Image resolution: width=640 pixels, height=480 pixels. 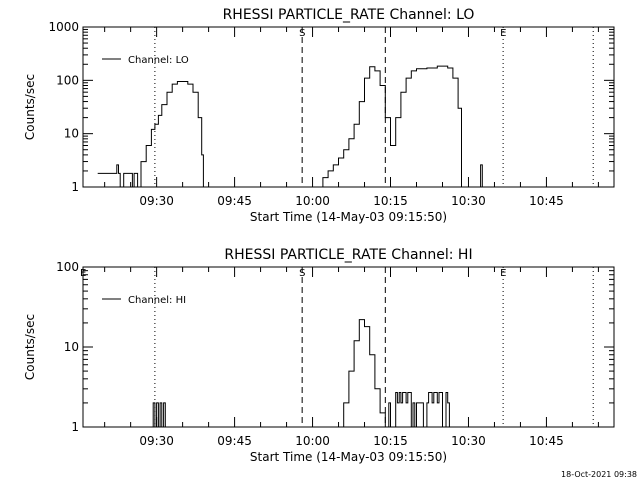 I want to click on chart-title: RHESSI PARTICLE_RATE Channel: HI, so click(x=348, y=255).